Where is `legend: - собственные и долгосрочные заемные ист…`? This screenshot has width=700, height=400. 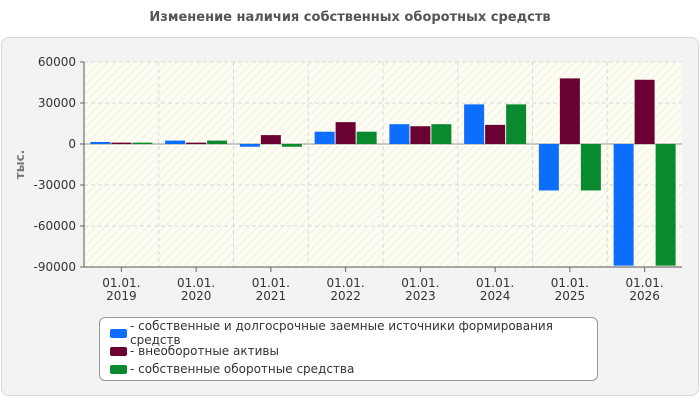
legend: - собственные и долгосрочные заемные ист… is located at coordinates (348, 349).